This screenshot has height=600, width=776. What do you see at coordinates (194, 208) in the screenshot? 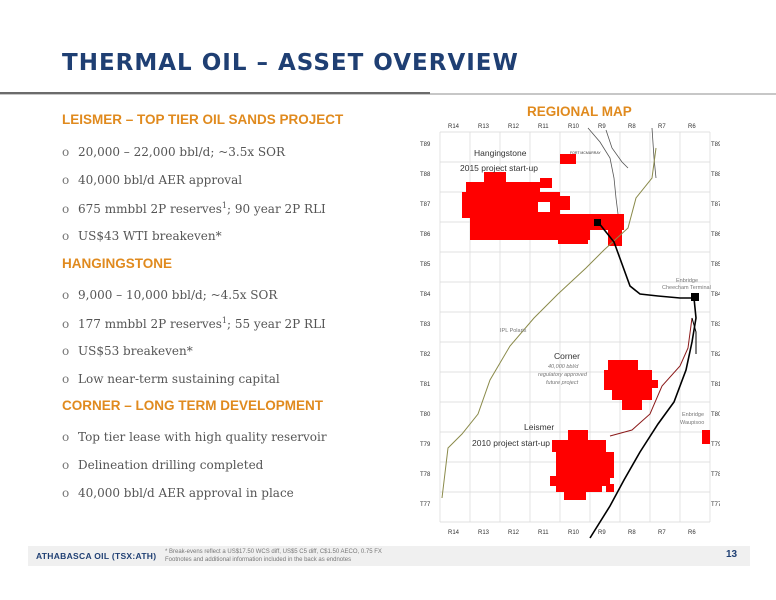
I see `list-item: o 675 mmbbl 2P reserves1; 90 year 2P RLI` at bounding box center [194, 208].